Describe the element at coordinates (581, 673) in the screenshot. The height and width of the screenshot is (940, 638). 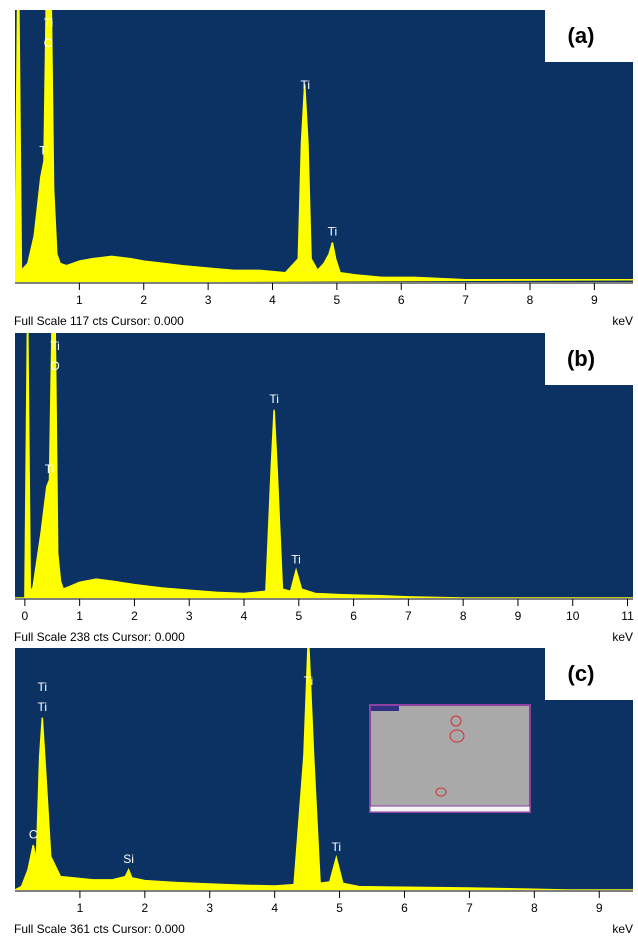
I see `panel-label: (c)` at that location.